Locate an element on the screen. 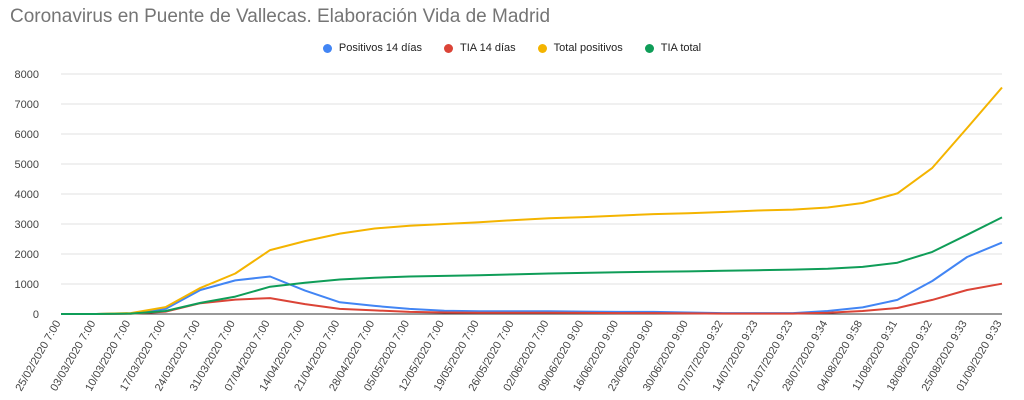 The image size is (1024, 400). y-tick-label: 6000 is located at coordinates (27, 135).